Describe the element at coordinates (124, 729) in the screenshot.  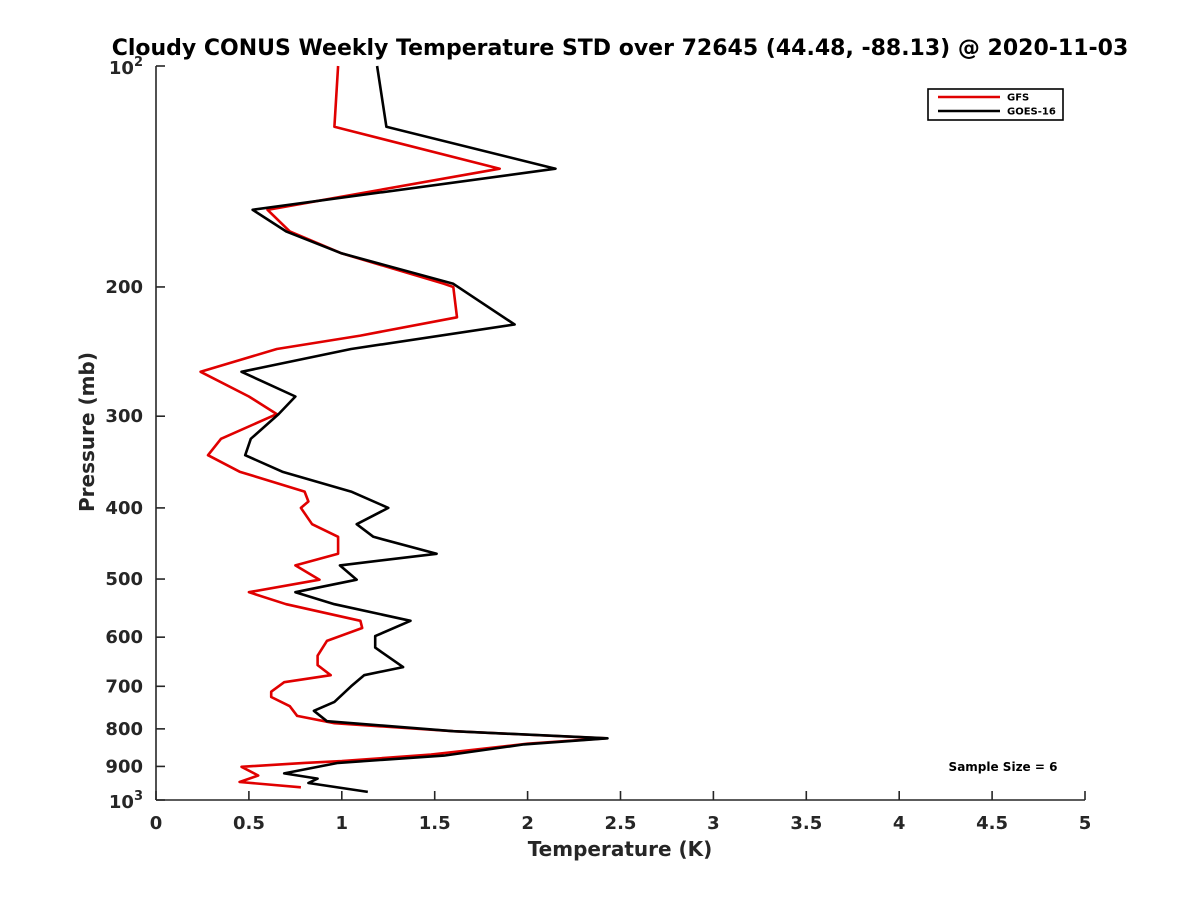
I see `y-tick-label: 800` at that location.